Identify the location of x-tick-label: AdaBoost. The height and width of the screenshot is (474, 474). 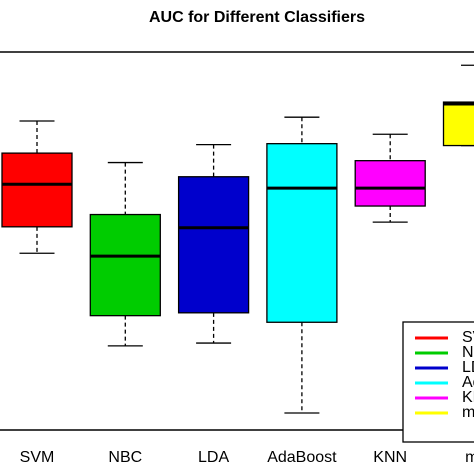
(302, 457).